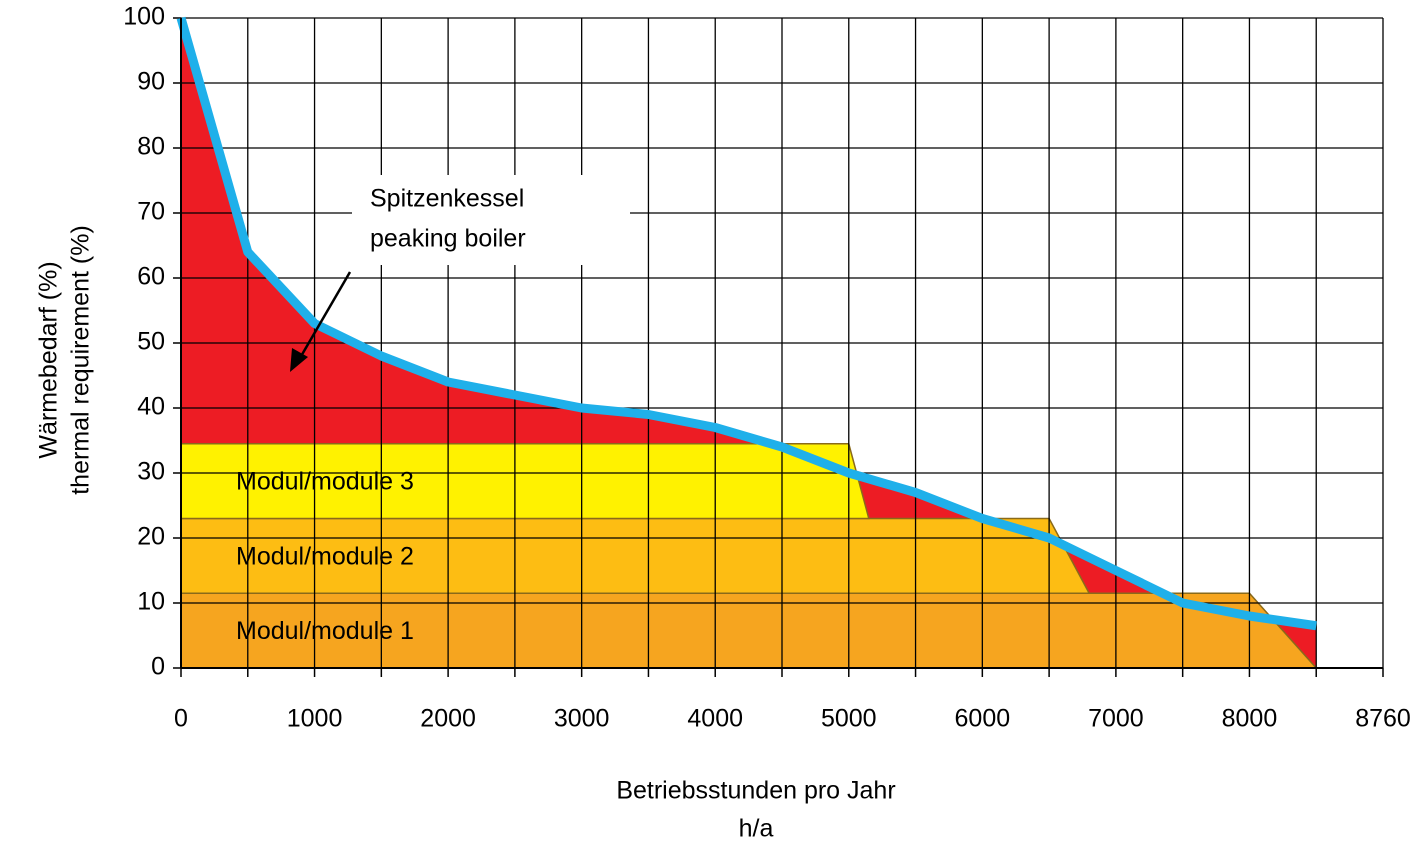  I want to click on x-axis-label: h/a, so click(756, 829).